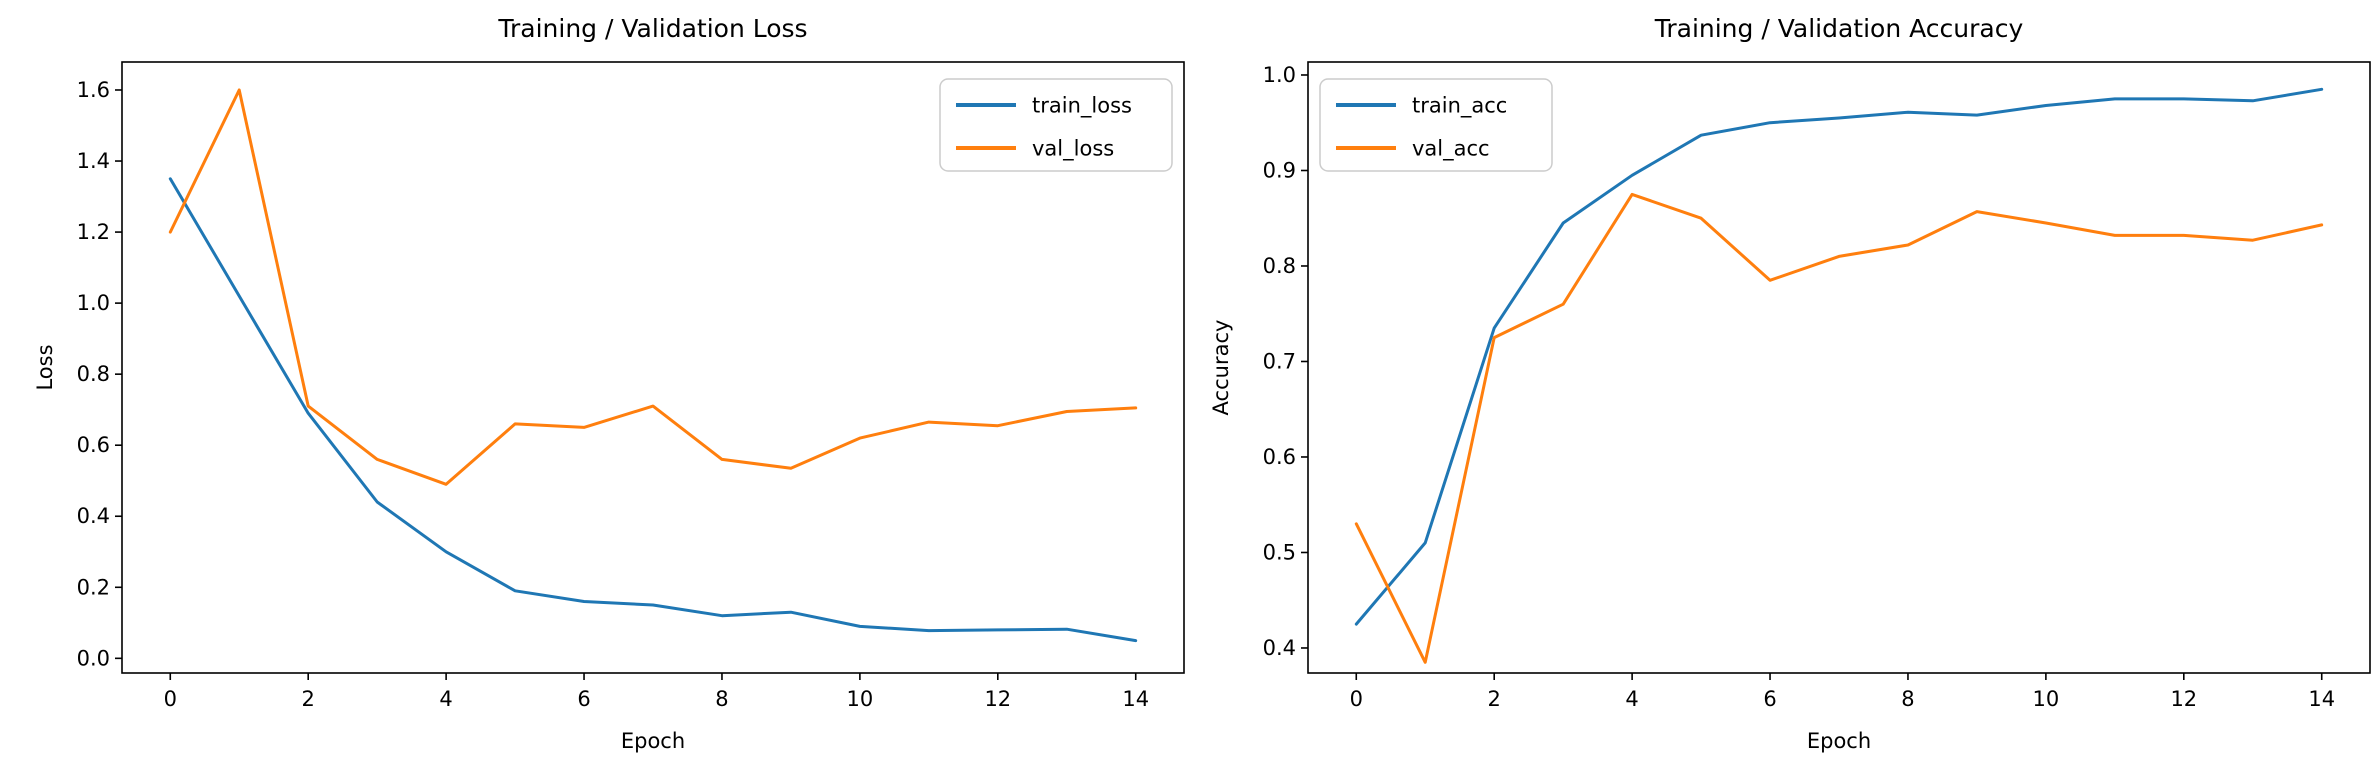 The height and width of the screenshot is (780, 2378). I want to click on legend-label: val_acc, so click(1451, 149).